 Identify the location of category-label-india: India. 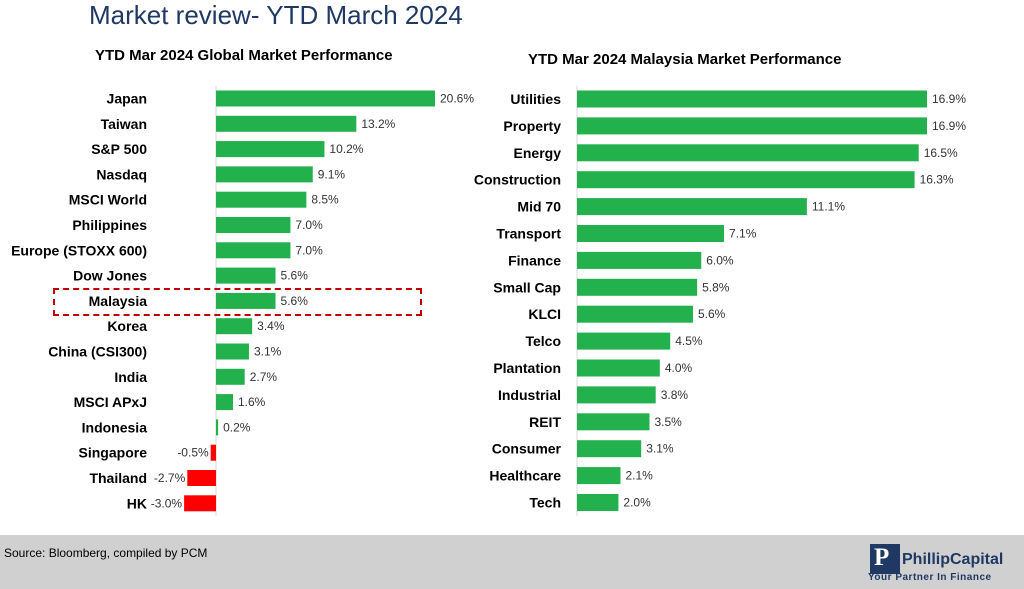
(130, 377).